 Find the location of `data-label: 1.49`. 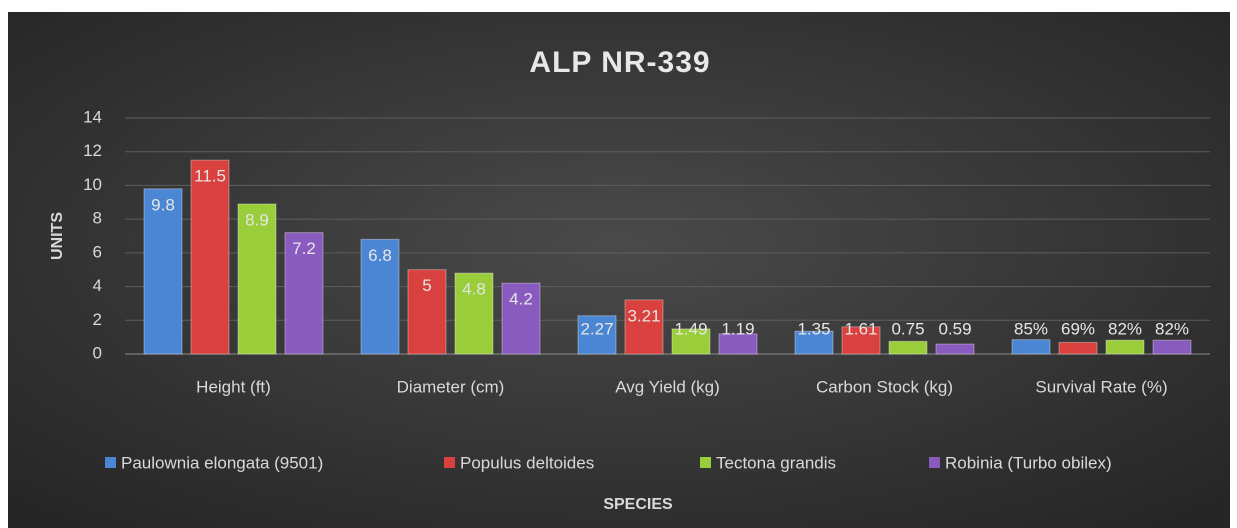

data-label: 1.49 is located at coordinates (690, 328).